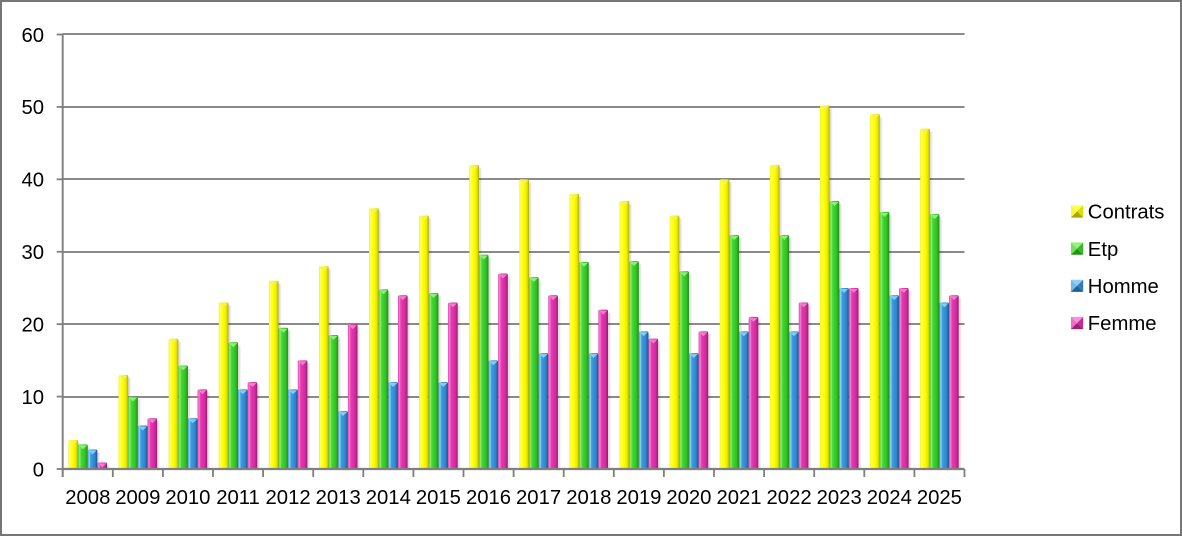 This screenshot has width=1182, height=536. Describe the element at coordinates (338, 498) in the screenshot. I see `svg-text: 2013` at that location.